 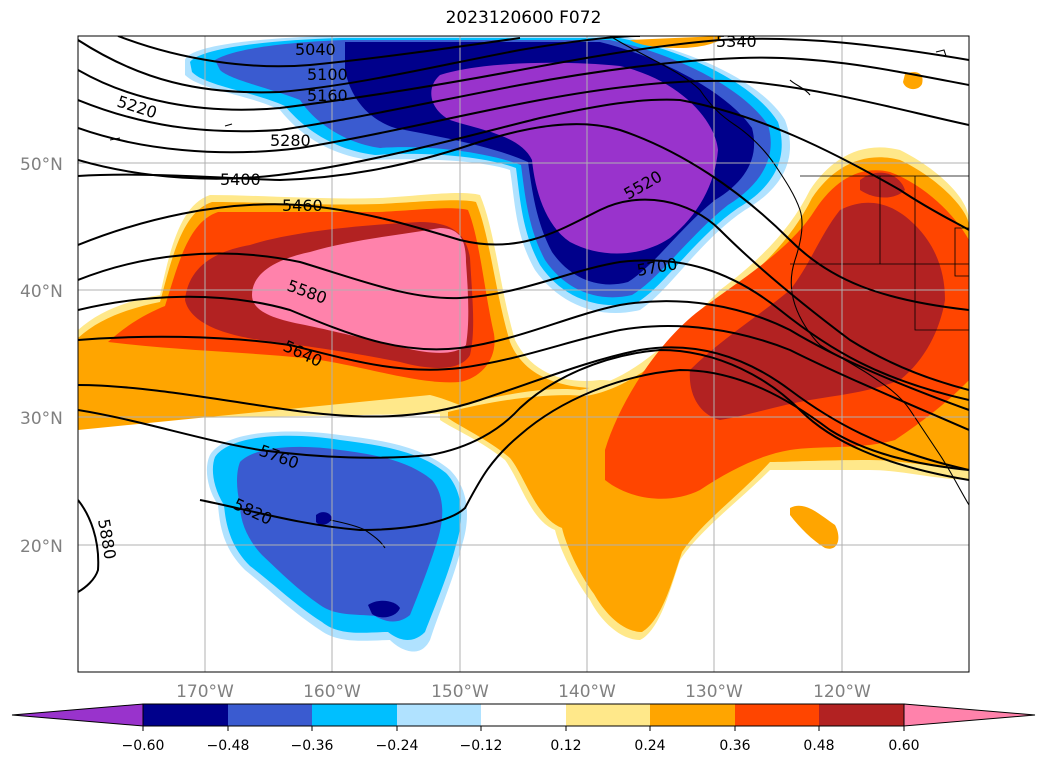 What do you see at coordinates (818, 746) in the screenshot?
I see `colorbar-tick-label: 0.48` at bounding box center [818, 746].